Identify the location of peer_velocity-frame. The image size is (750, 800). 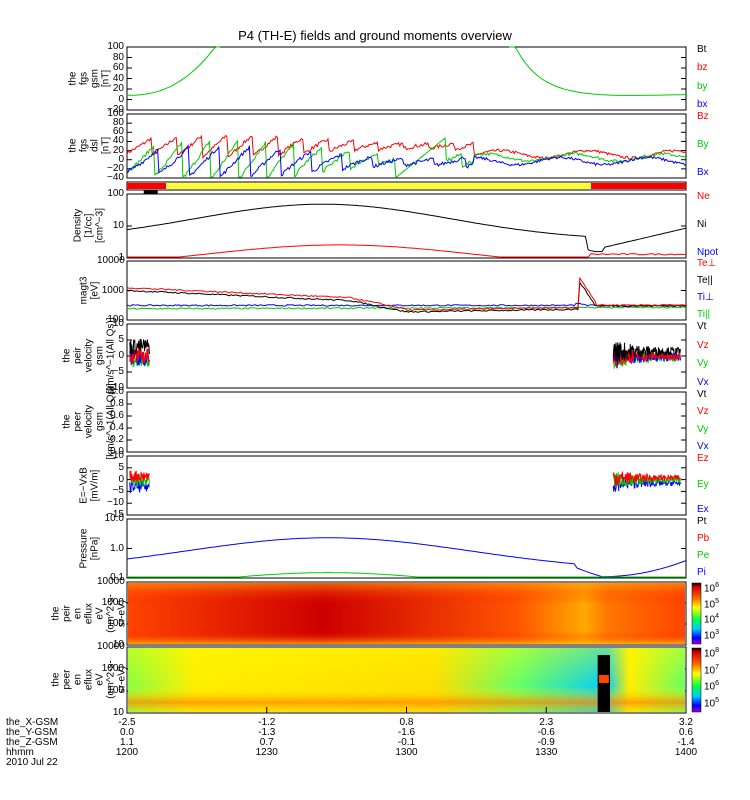
(406, 422).